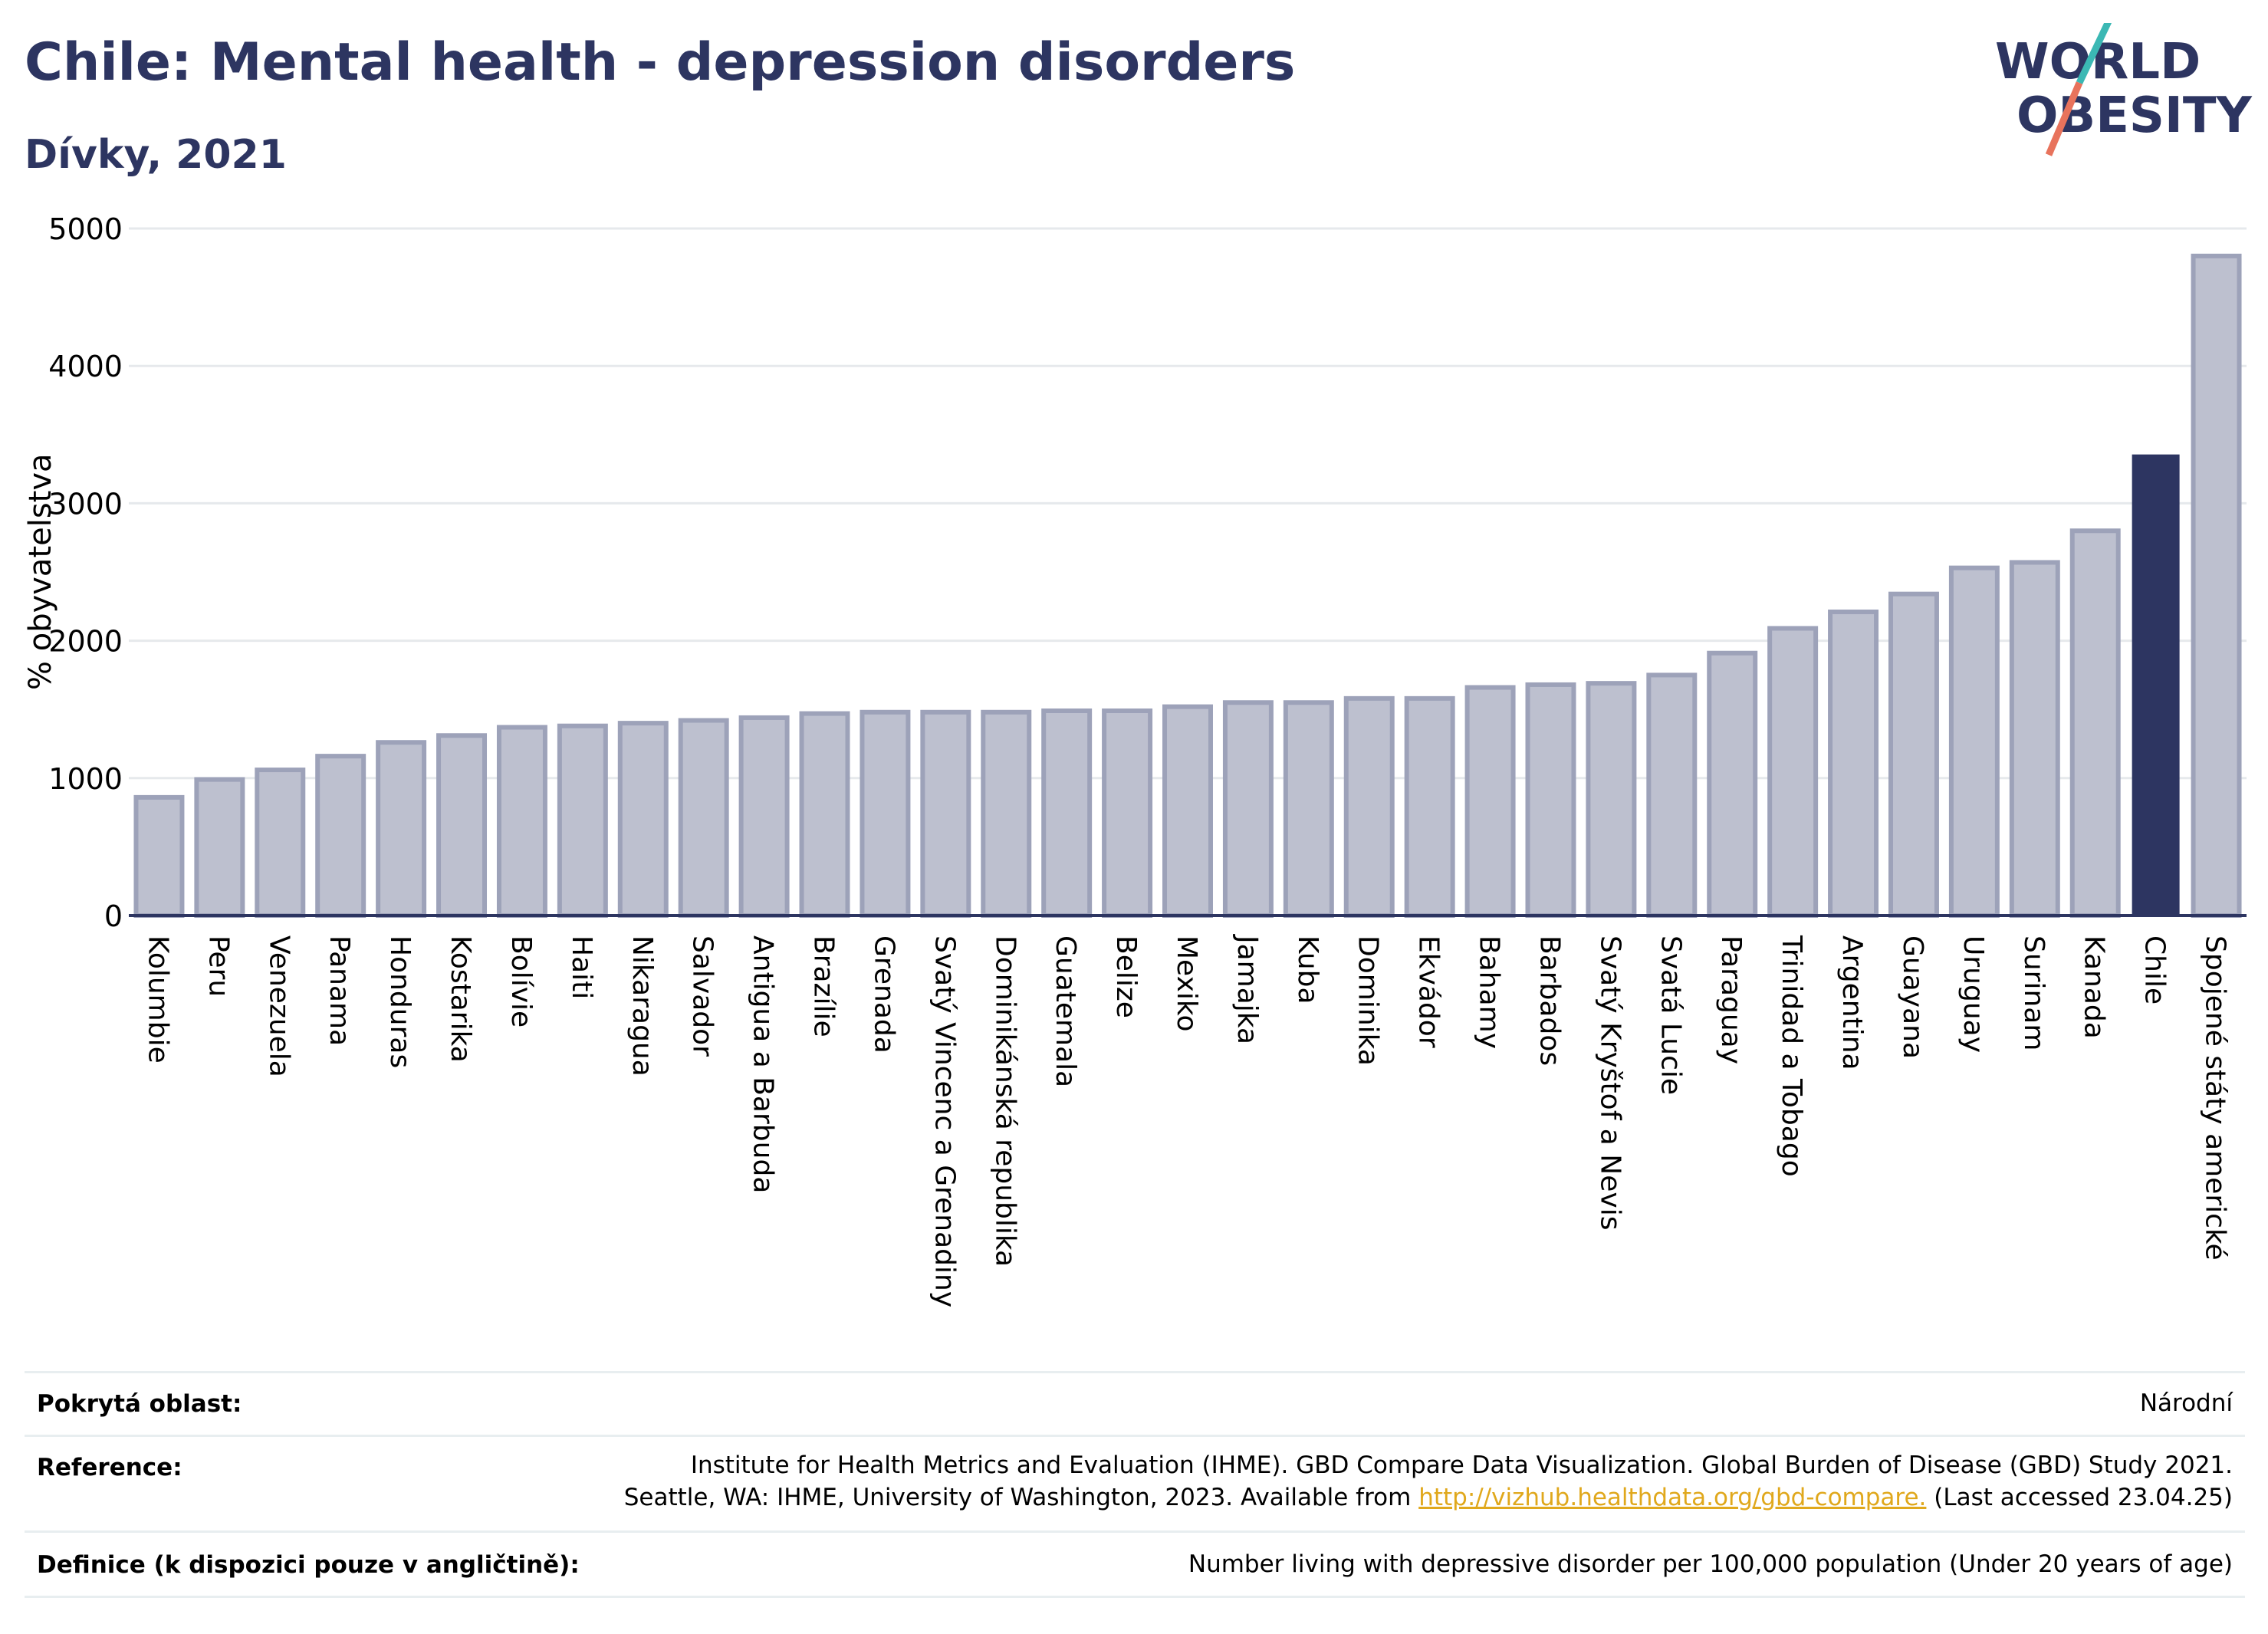  Describe the element at coordinates (1429, 806) in the screenshot. I see `bar-ekv-dor` at that location.